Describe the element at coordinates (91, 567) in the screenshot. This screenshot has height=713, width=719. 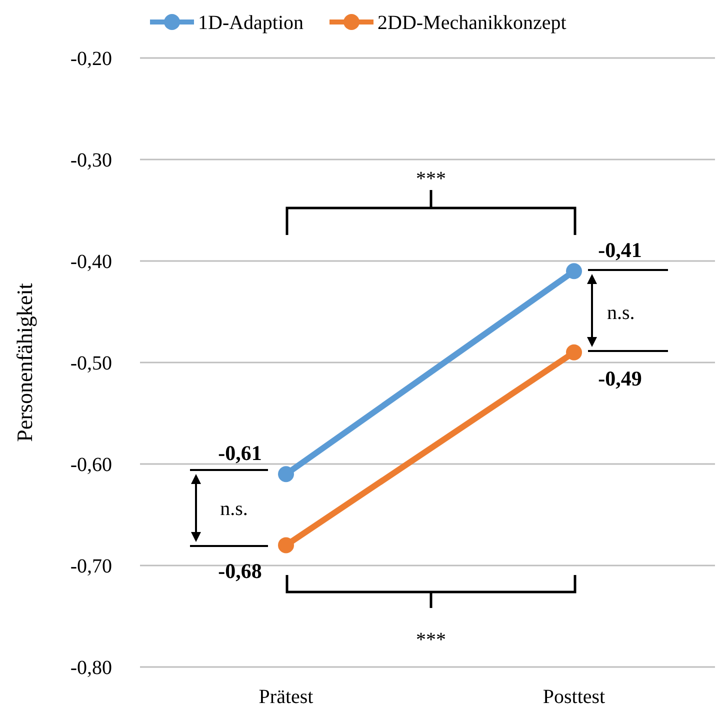
I see `y-tick-label: -0,70` at that location.